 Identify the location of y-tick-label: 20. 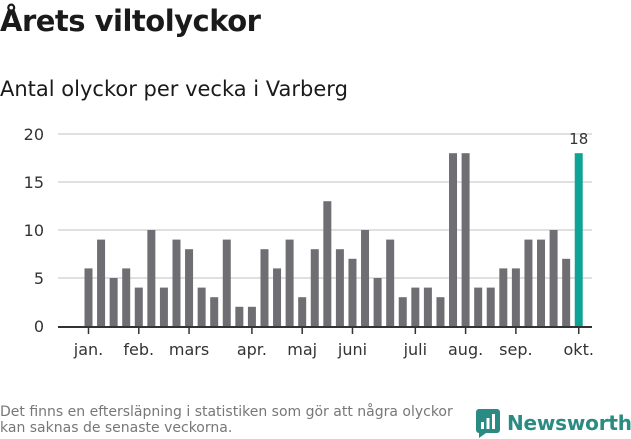
(34, 134).